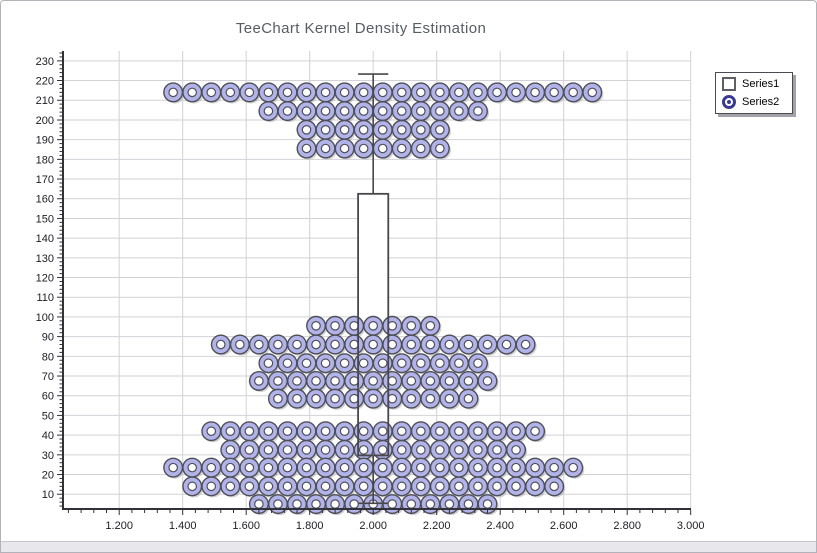 The image size is (817, 553). What do you see at coordinates (48, 436) in the screenshot?
I see `y-axis-tick-label: 40` at bounding box center [48, 436].